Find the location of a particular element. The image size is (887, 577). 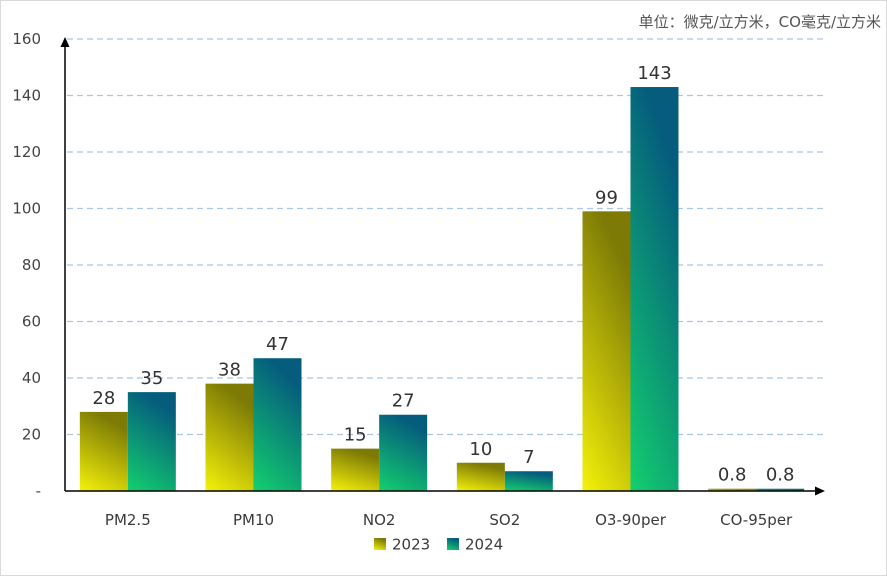

data-label-2024-NO2: 27 is located at coordinates (403, 401).